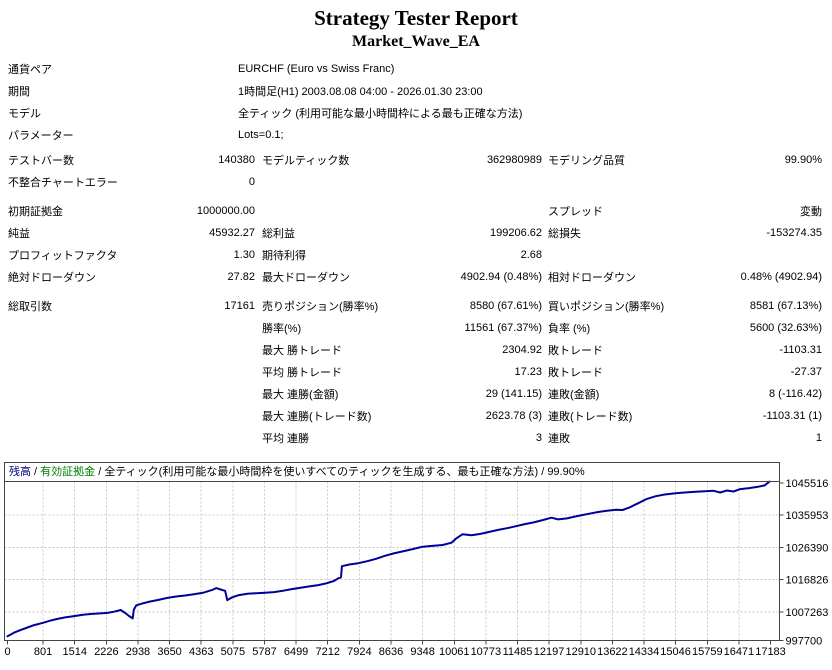 This screenshot has height=670, width=832. I want to click on info-label: 期間, so click(19, 92).